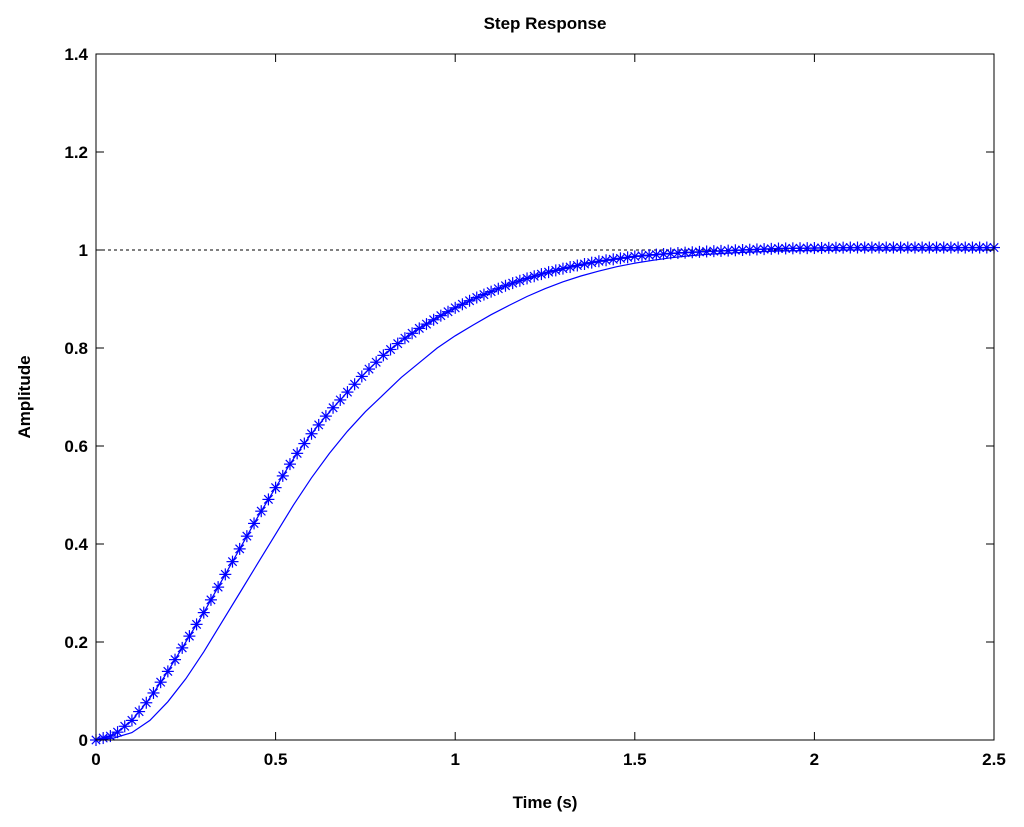  I want to click on x-tick-label: 2, so click(814, 759).